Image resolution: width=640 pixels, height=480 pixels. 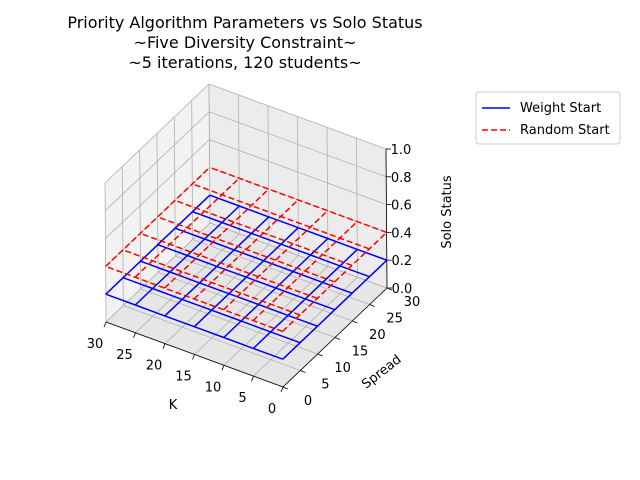 What do you see at coordinates (565, 130) in the screenshot?
I see `legend-label: Random Start` at bounding box center [565, 130].